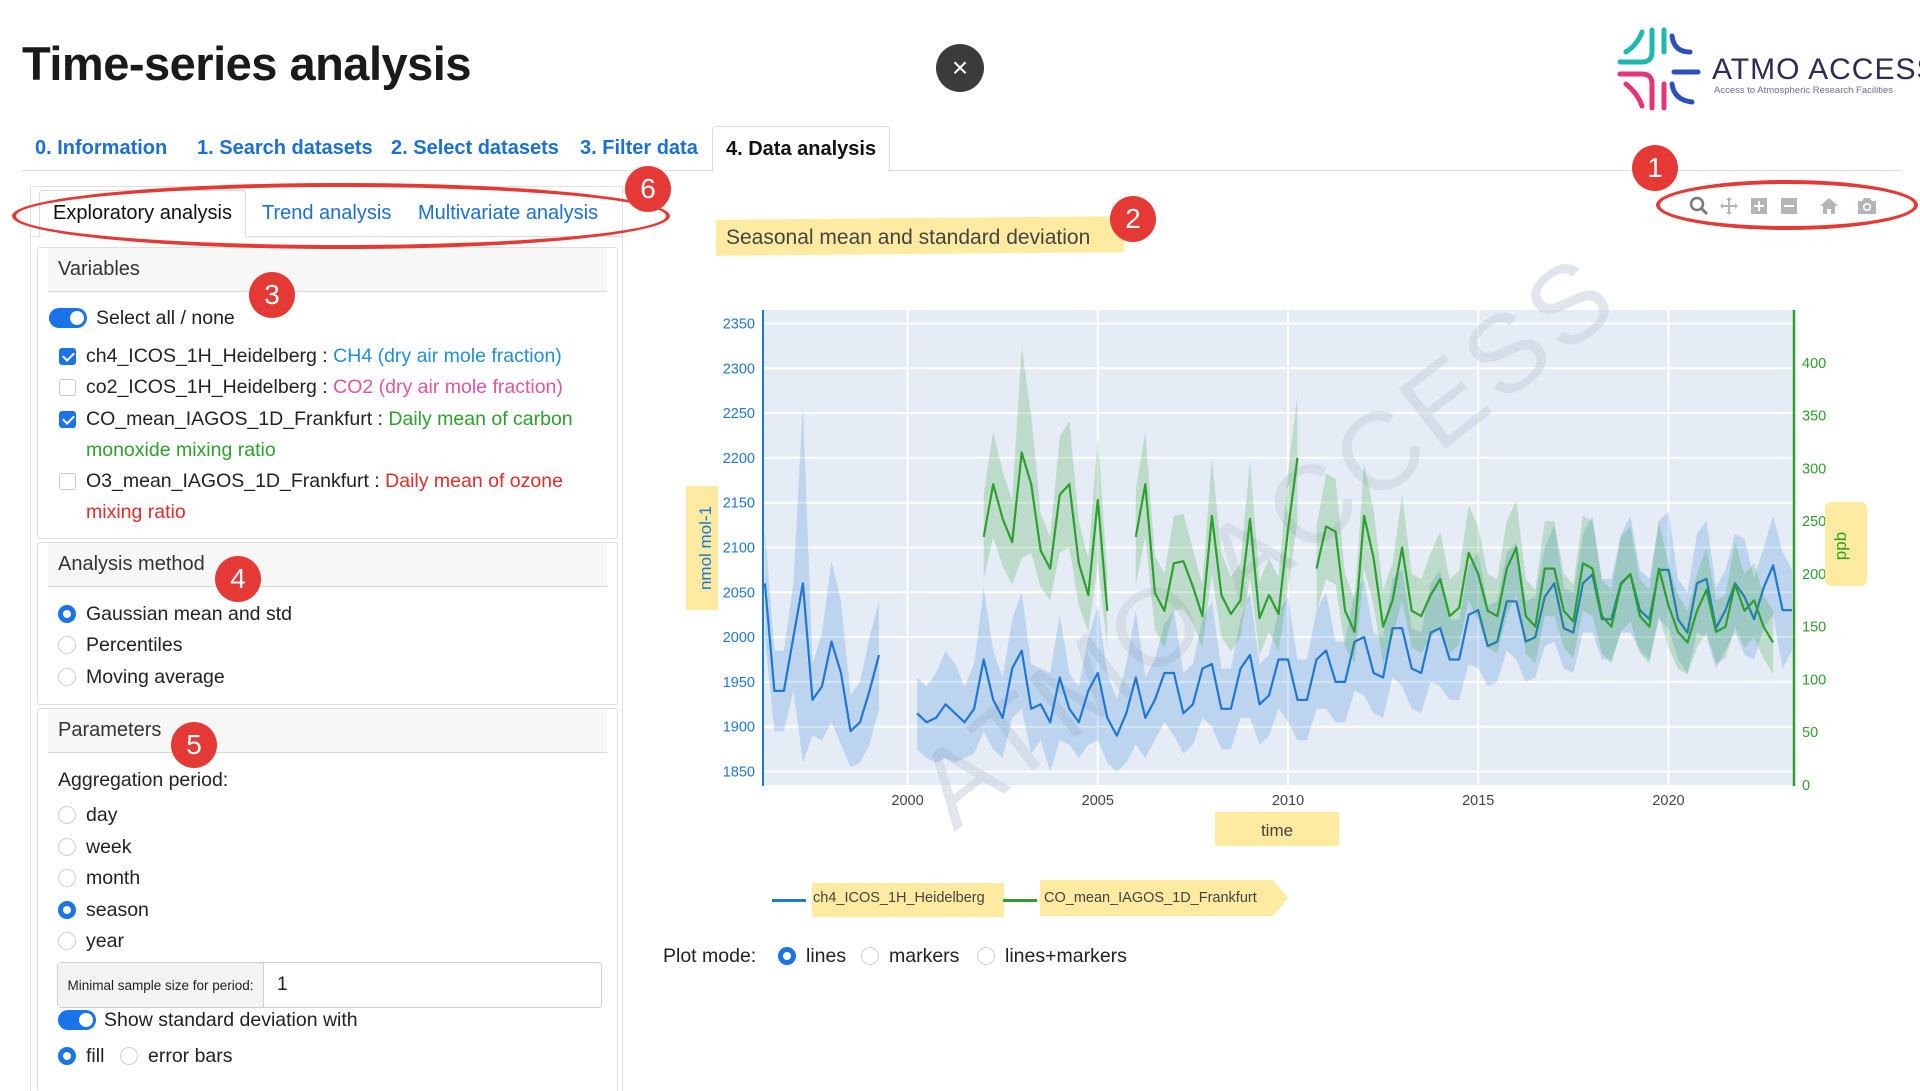 The width and height of the screenshot is (1920, 1091). What do you see at coordinates (227, 481) in the screenshot?
I see `variable-name: O3_mean_IAGOS_1D_Frankfurt` at bounding box center [227, 481].